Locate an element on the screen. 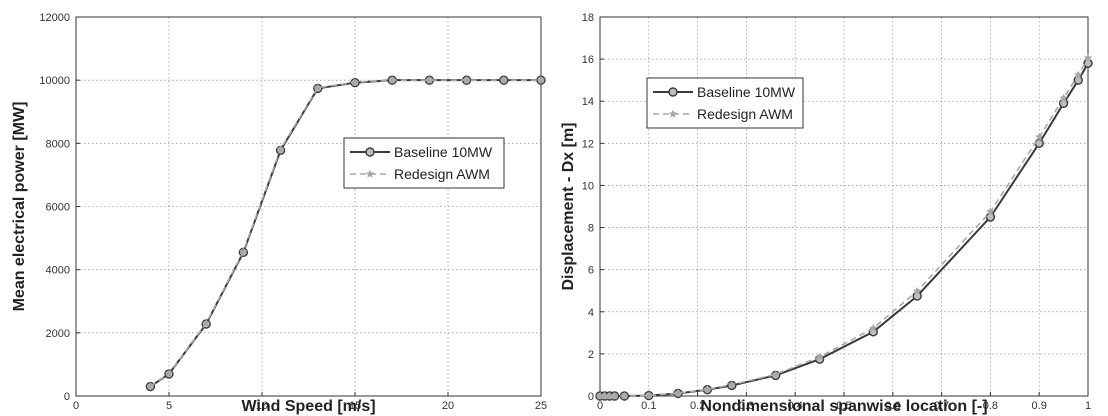  x-tick-label: 5 is located at coordinates (169, 406).